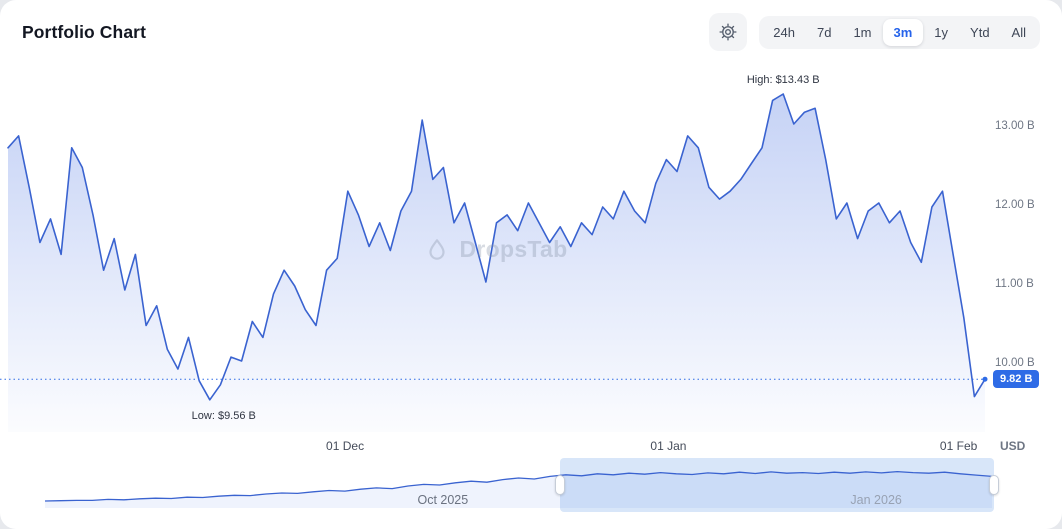  I want to click on x-axis-label: 01 Jan, so click(668, 446).